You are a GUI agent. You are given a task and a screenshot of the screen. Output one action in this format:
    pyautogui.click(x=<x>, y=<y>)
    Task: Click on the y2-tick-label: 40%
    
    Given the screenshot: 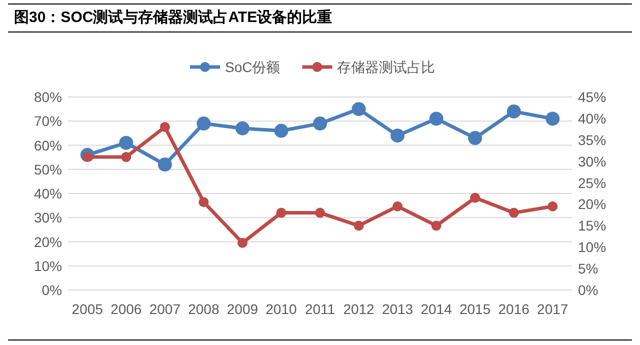 What is the action you would take?
    pyautogui.click(x=592, y=118)
    